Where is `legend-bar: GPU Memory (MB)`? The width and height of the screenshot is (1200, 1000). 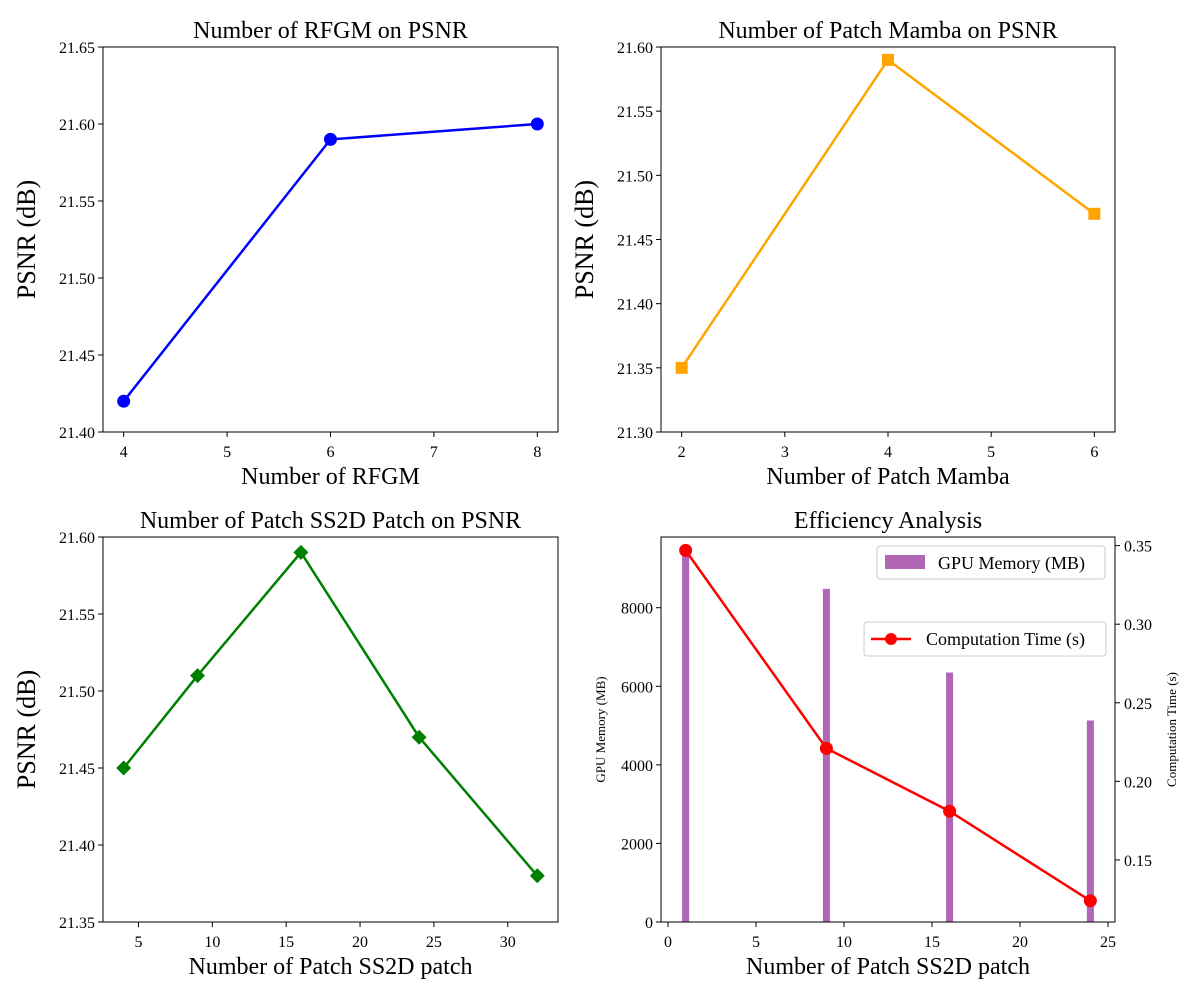
legend-bar: GPU Memory (MB) is located at coordinates (991, 562).